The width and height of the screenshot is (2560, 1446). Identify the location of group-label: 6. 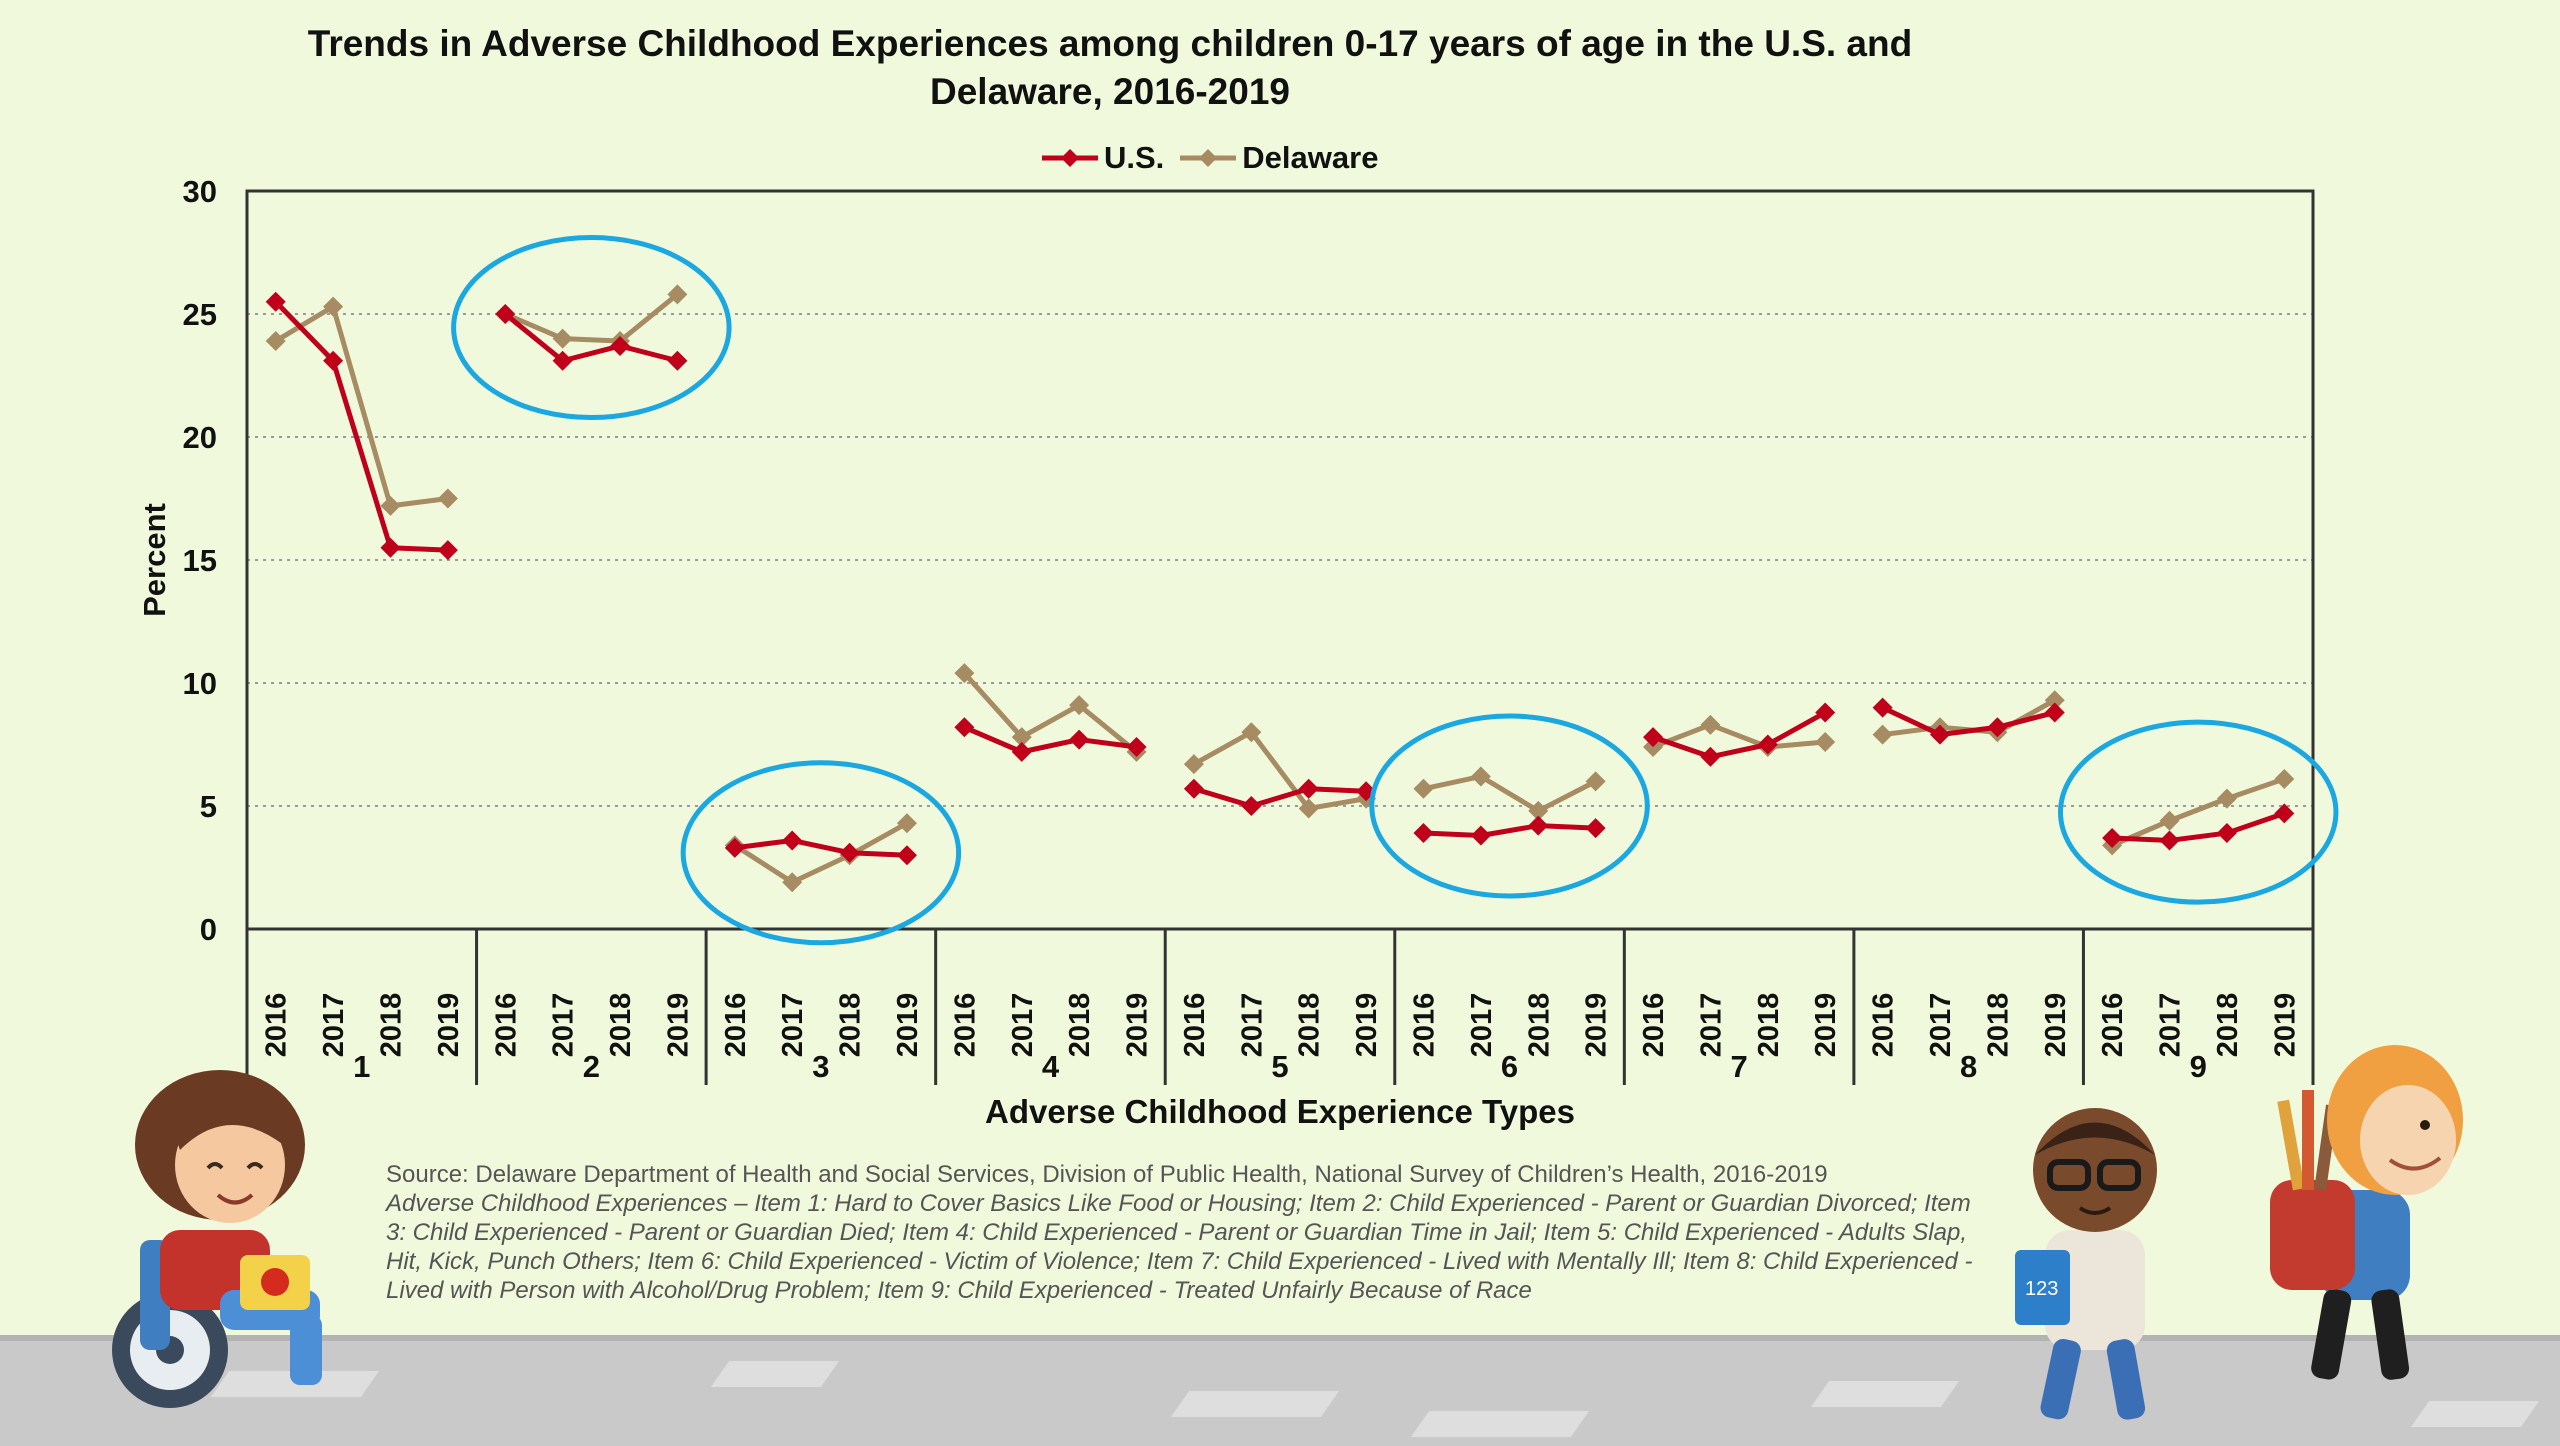
(1509, 1066).